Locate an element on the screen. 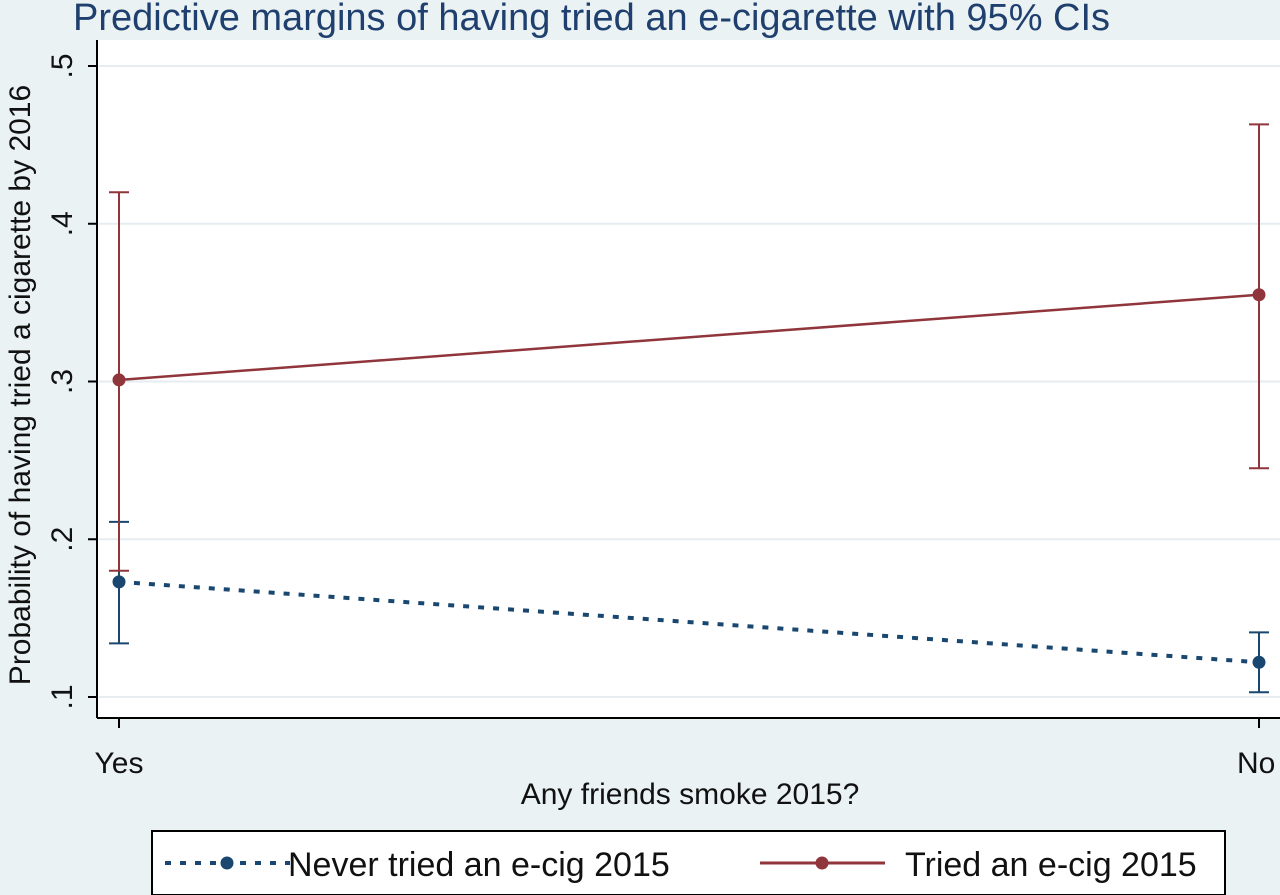  legend-marker-tried is located at coordinates (822, 863).